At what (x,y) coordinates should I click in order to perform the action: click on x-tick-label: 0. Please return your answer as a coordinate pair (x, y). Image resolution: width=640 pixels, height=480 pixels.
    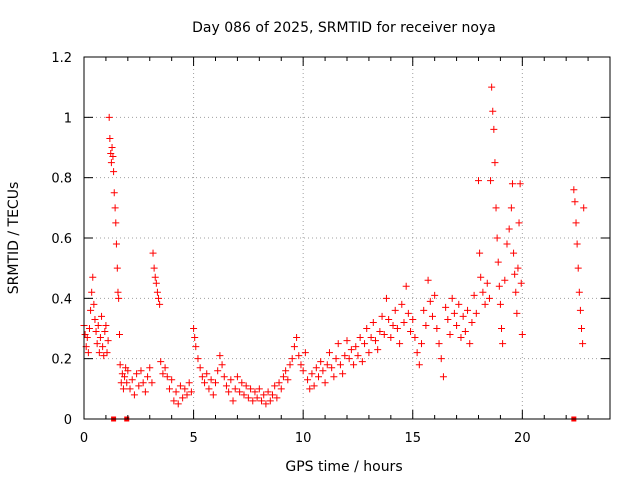
    Looking at the image, I should click on (84, 438).